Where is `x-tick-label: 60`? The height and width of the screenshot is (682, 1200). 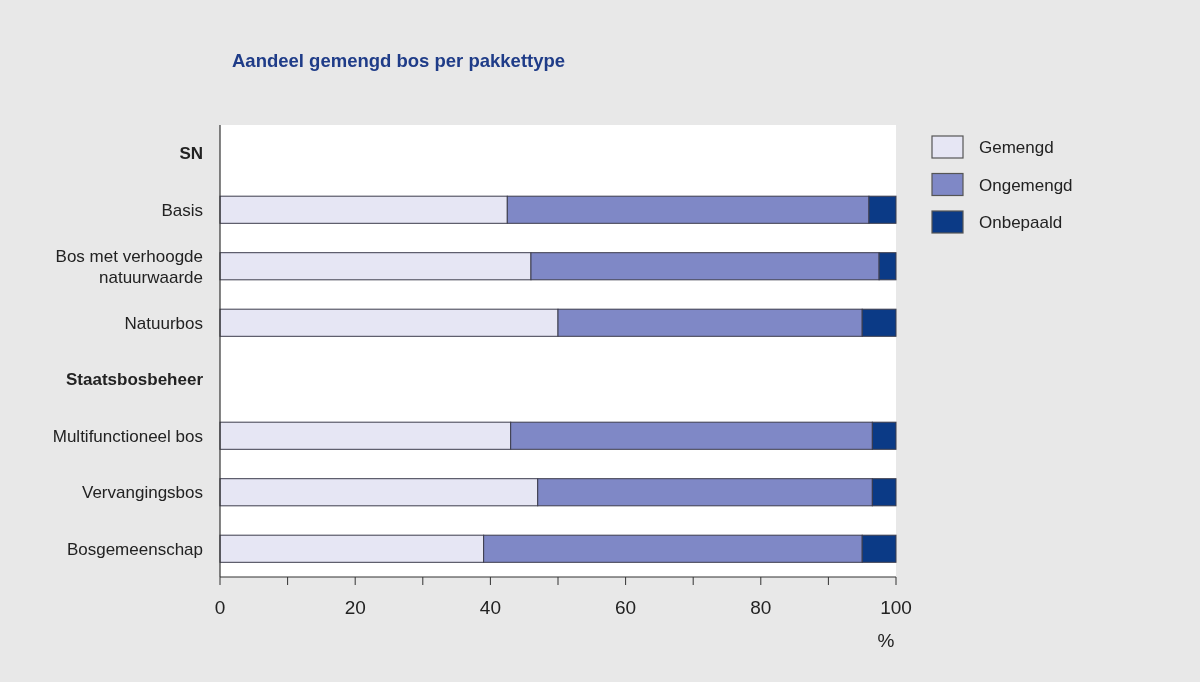 x-tick-label: 60 is located at coordinates (626, 607).